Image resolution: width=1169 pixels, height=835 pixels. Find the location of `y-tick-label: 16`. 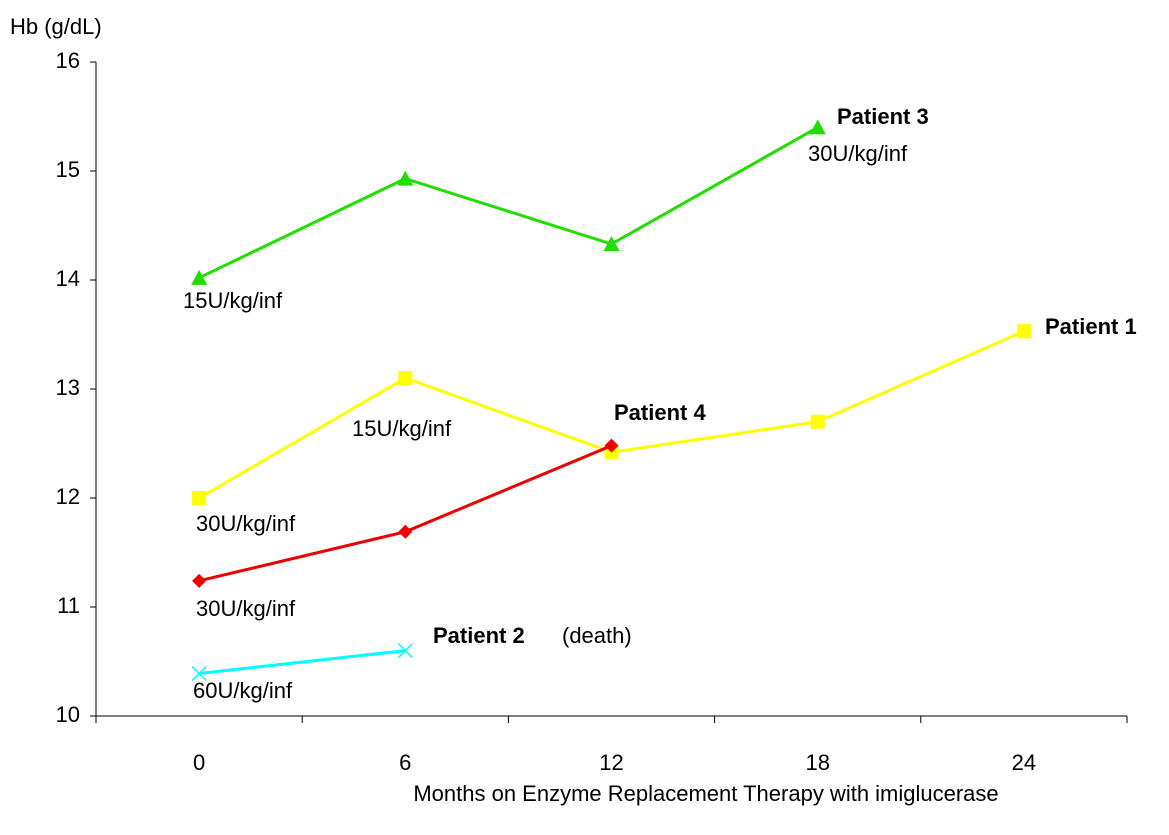

y-tick-label: 16 is located at coordinates (68, 60).